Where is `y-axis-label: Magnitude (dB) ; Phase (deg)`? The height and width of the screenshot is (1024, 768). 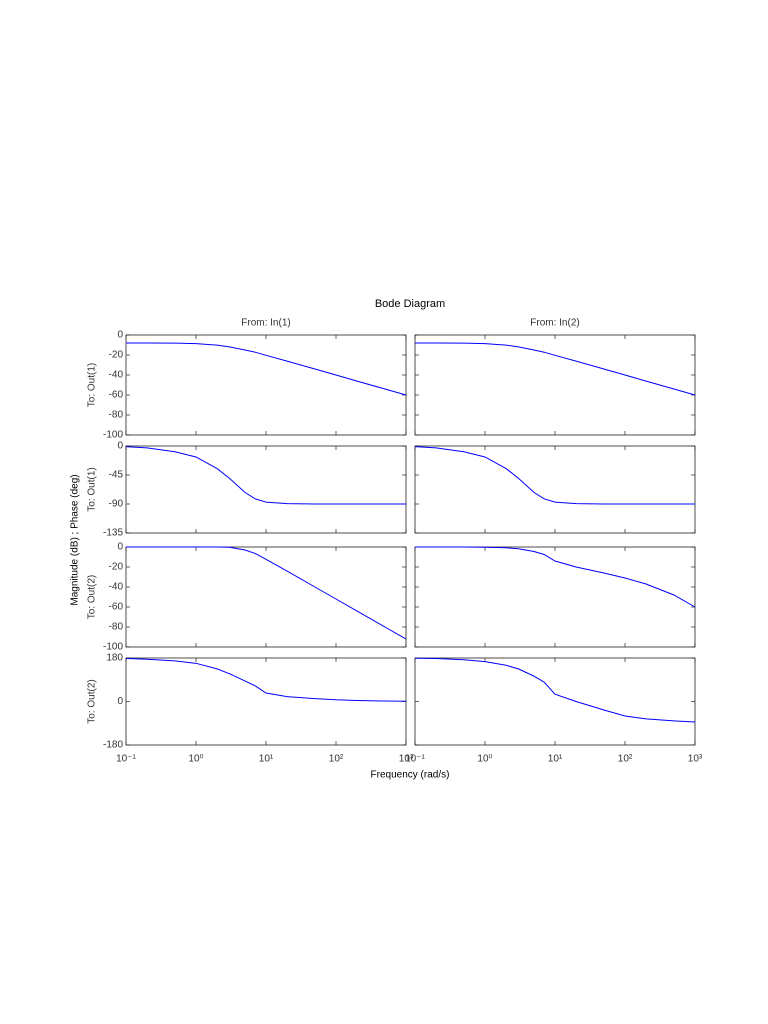
y-axis-label: Magnitude (dB) ; Phase (deg) is located at coordinates (75, 539).